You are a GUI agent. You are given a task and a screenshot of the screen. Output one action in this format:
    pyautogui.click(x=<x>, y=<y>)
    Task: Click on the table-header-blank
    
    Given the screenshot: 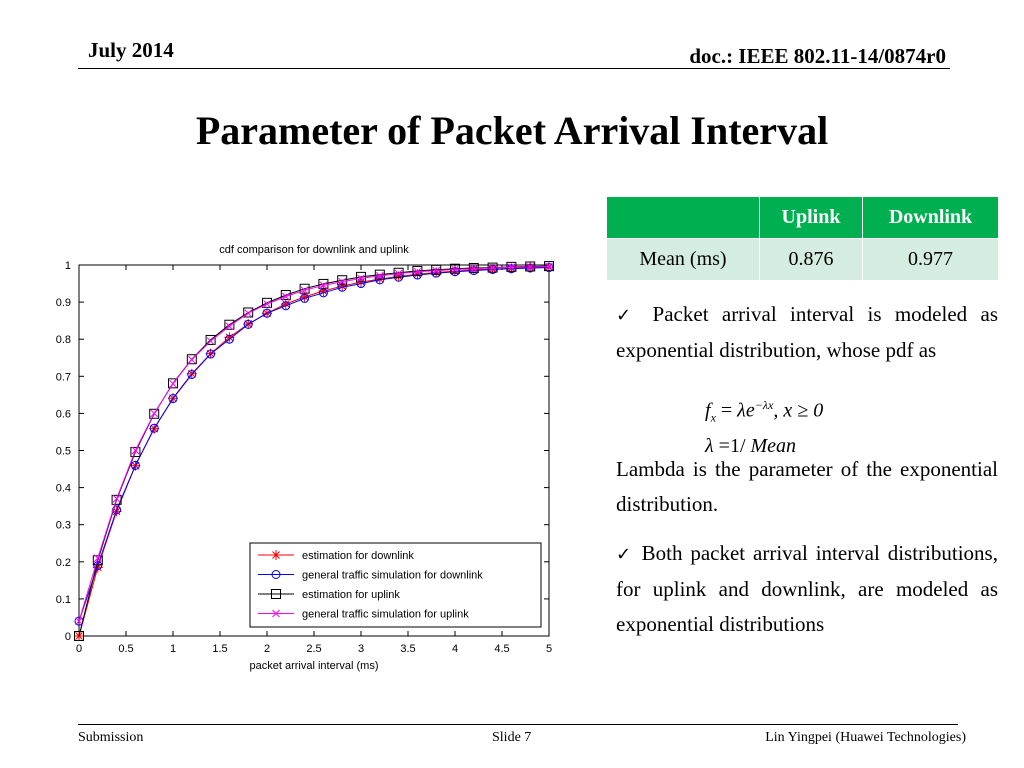 What is the action you would take?
    pyautogui.click(x=683, y=217)
    